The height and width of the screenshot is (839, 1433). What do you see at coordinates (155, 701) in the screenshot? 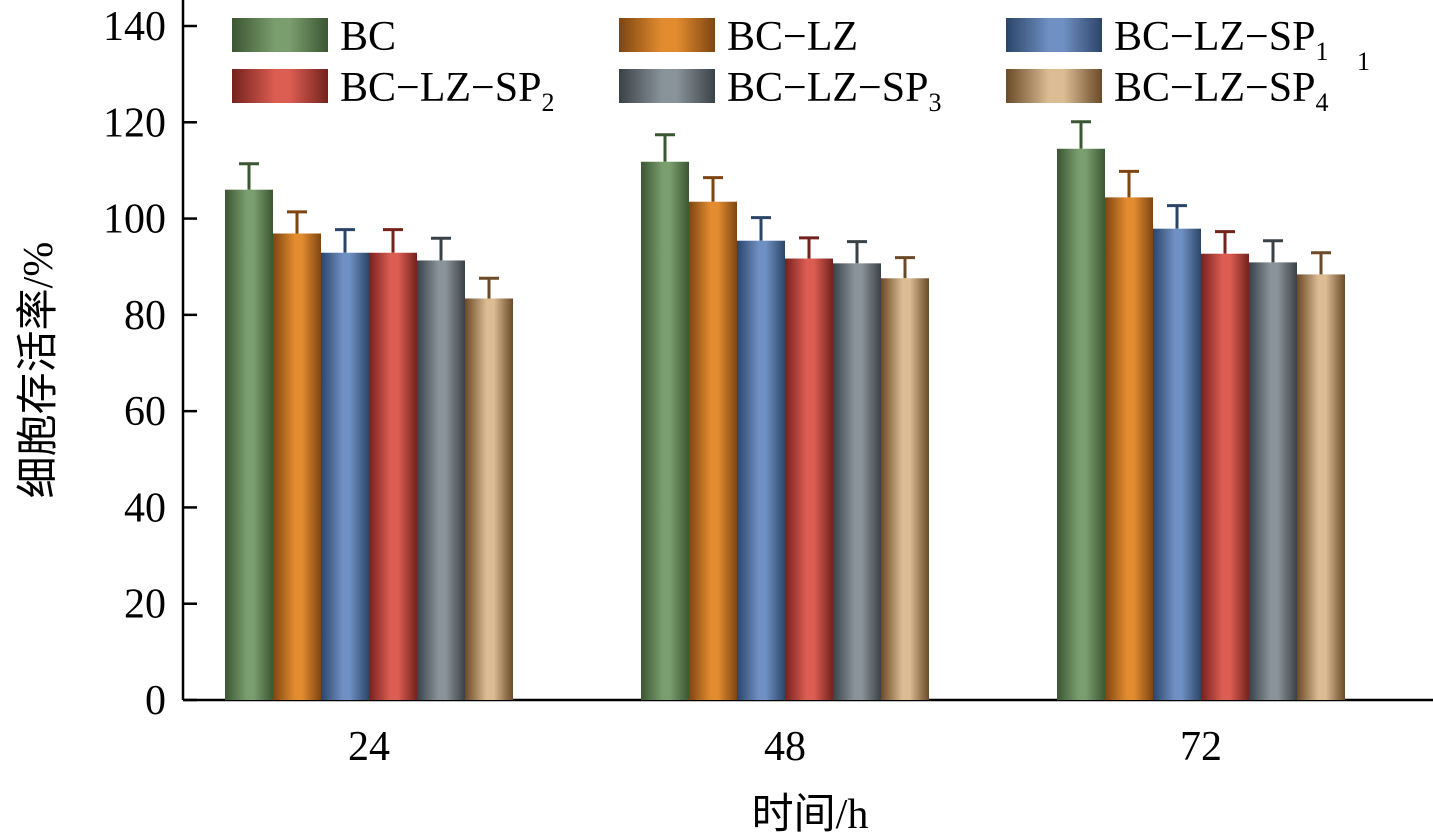
I see `y-tick-label: 0` at bounding box center [155, 701].